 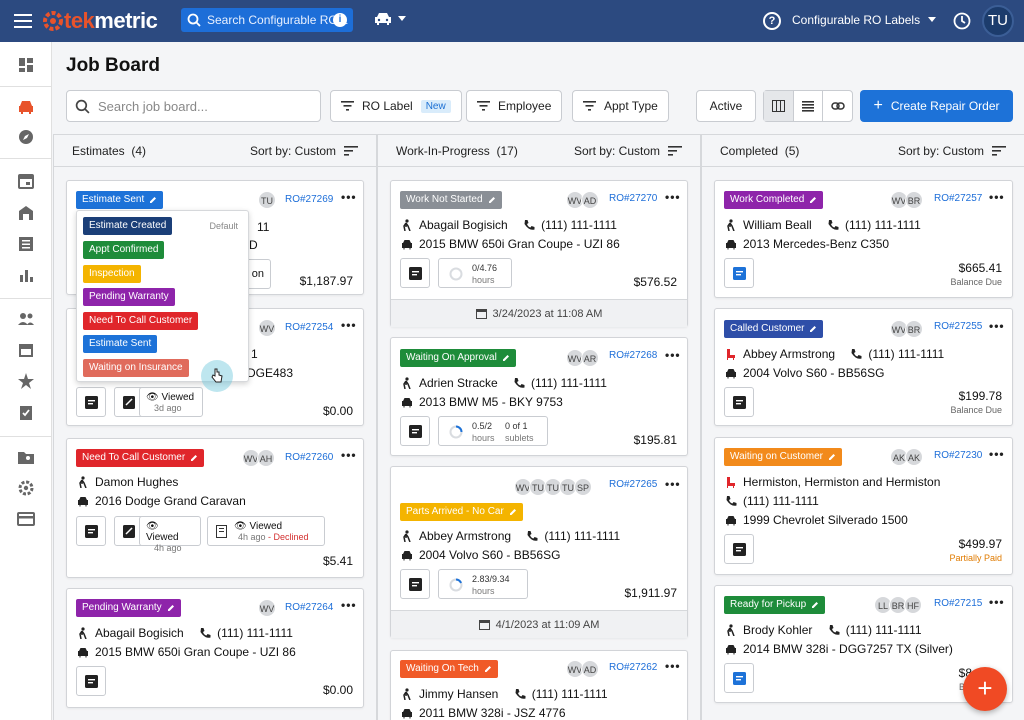 I want to click on ro-number-link: RO#27262, so click(x=633, y=667).